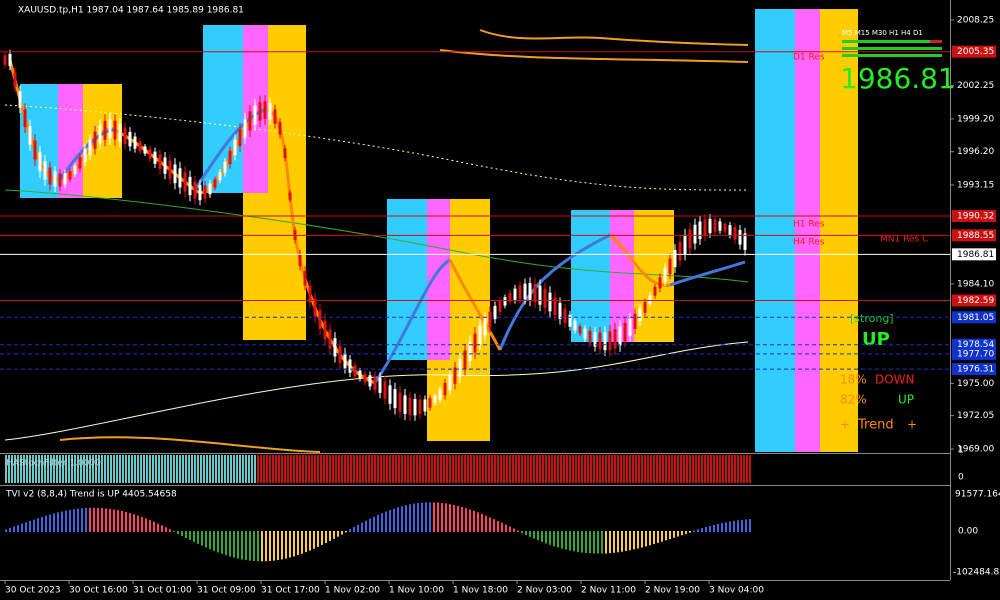 The width and height of the screenshot is (1000, 600). What do you see at coordinates (53, 464) in the screenshot?
I see `panel-title: HAStochFilter 1.0000` at bounding box center [53, 464].